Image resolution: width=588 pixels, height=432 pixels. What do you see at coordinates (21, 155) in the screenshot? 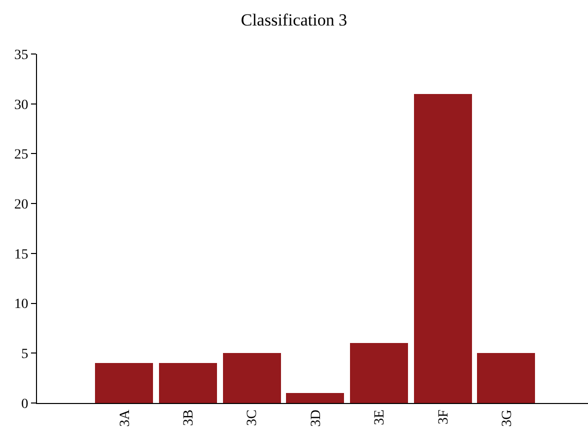
I see `y-tick-label: 25` at bounding box center [21, 155].